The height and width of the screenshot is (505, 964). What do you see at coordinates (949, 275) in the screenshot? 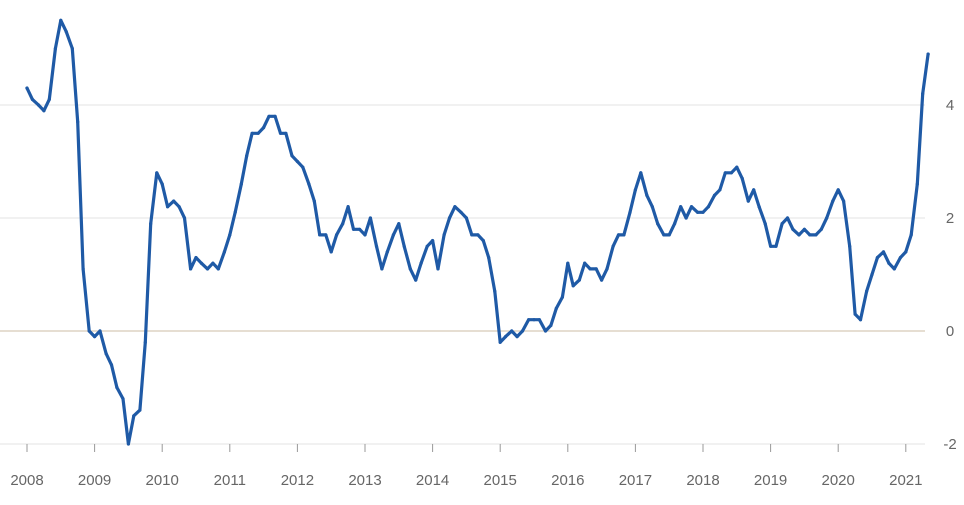
I see `y-axis-labels: -2 0 2 4` at bounding box center [949, 275].